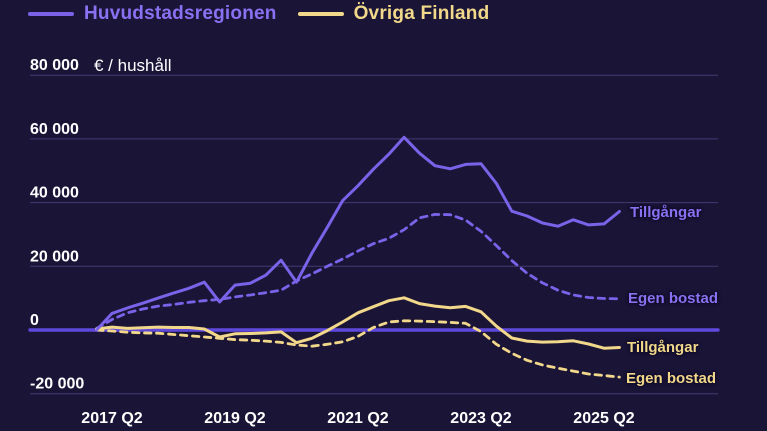 The width and height of the screenshot is (767, 431). I want to click on series-line-egen-bostad-ovriga-finland, so click(358, 349).